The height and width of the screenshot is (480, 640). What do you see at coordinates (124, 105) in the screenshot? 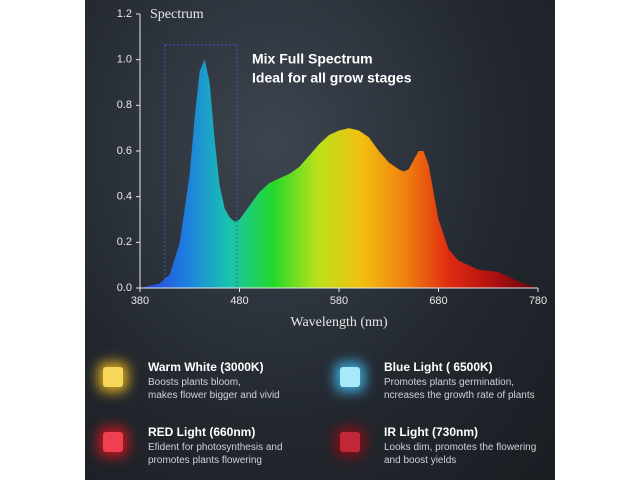
I see `y-tick-label: 0.8` at bounding box center [124, 105].